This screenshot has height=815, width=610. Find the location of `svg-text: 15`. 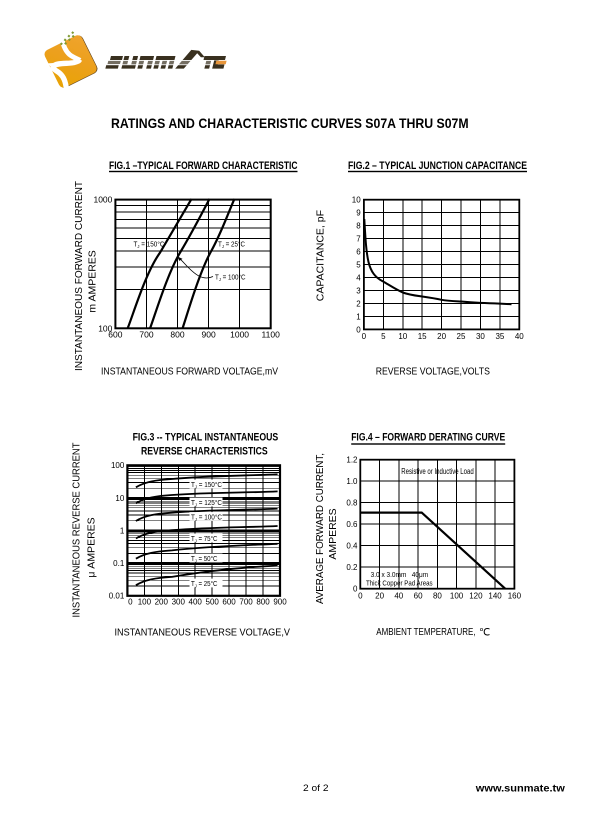

svg-text: 15 is located at coordinates (422, 336).